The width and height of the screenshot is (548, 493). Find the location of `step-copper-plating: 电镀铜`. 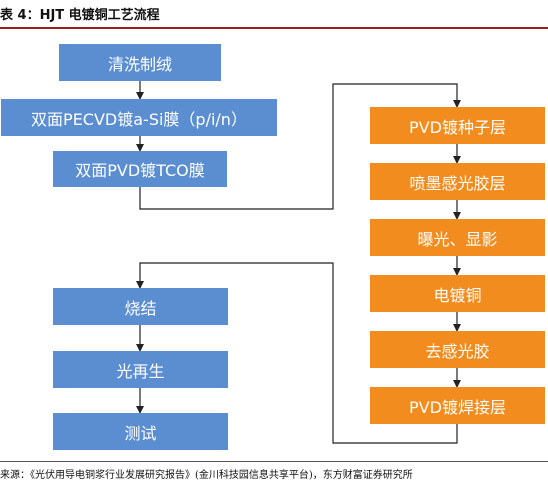

step-copper-plating: 电镀铜 is located at coordinates (457, 293).